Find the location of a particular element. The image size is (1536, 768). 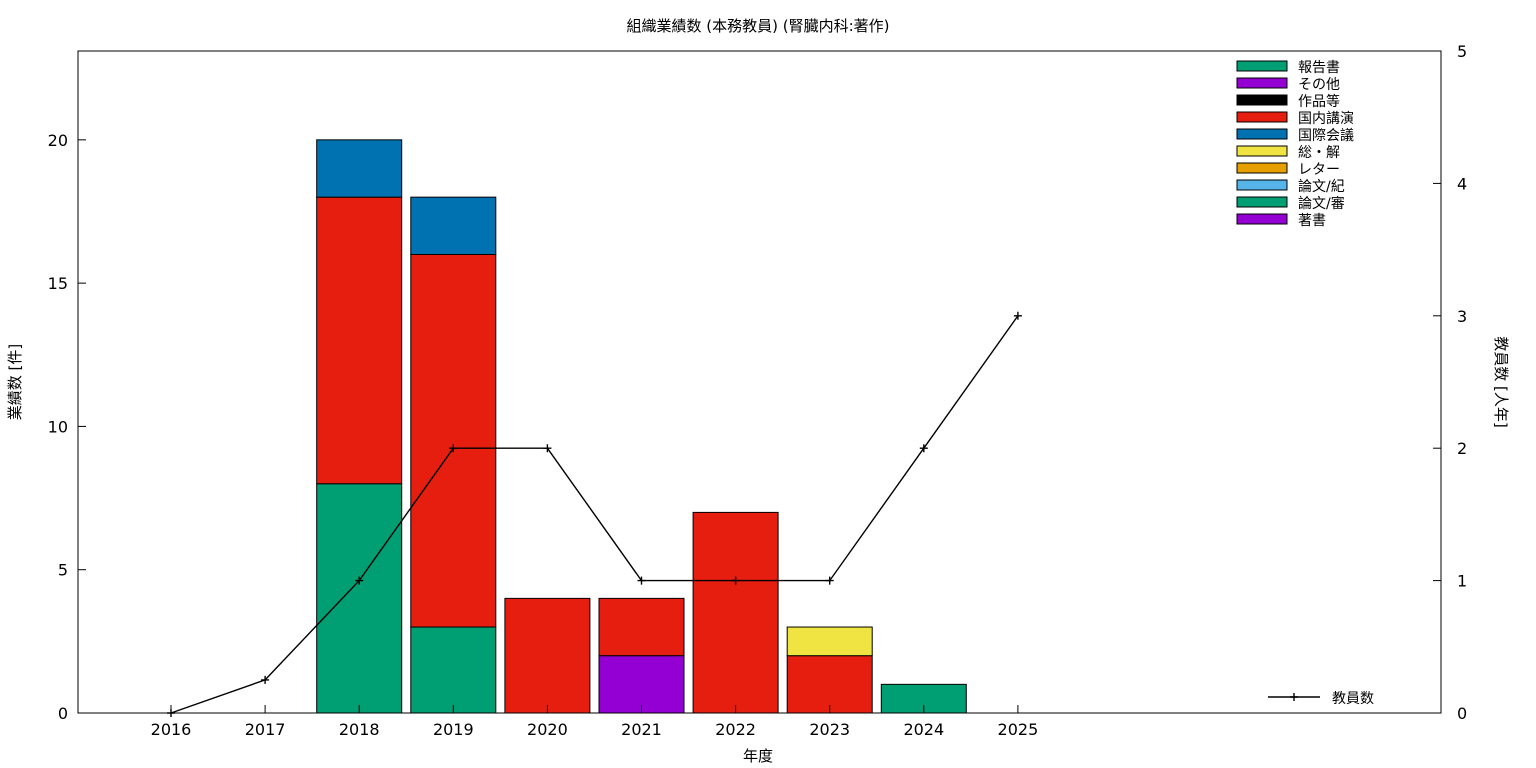

y-tick-label: 0 is located at coordinates (63, 713).